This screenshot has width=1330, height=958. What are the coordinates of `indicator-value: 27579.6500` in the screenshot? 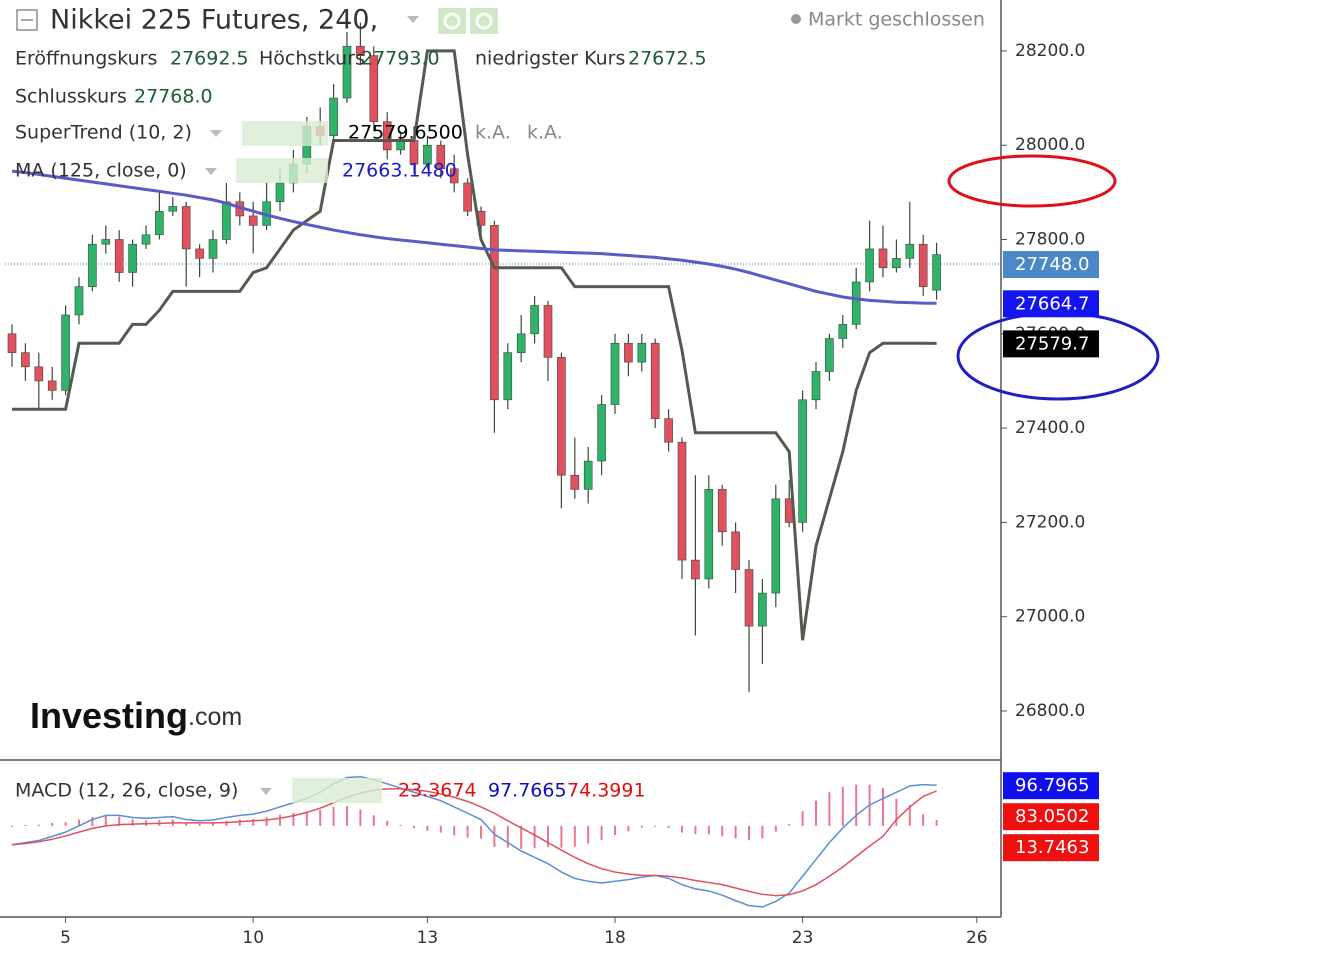 It's located at (405, 133).